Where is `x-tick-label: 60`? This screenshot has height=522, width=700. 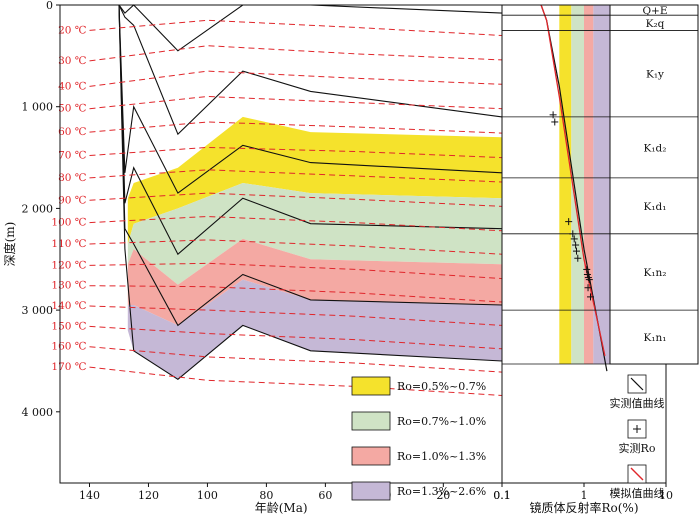
x-tick-label: 60 is located at coordinates (325, 495).